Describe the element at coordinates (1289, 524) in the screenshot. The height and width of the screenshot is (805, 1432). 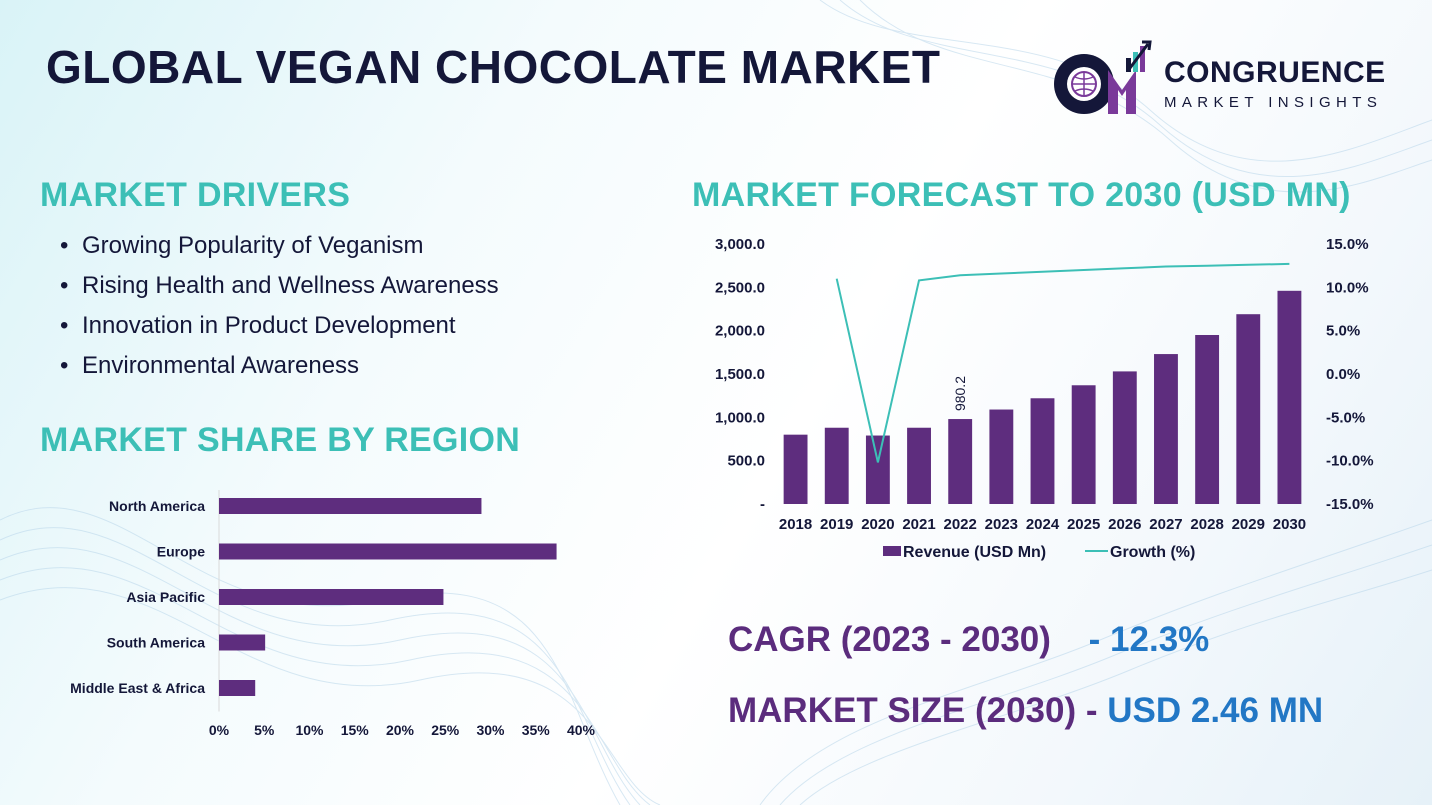
I see `forecast-x-tick-label: 2030` at that location.